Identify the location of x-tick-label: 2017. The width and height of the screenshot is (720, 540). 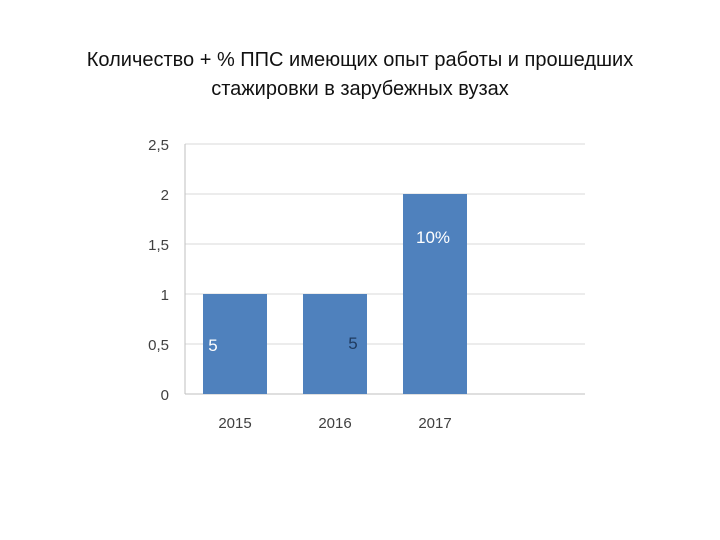
(434, 423).